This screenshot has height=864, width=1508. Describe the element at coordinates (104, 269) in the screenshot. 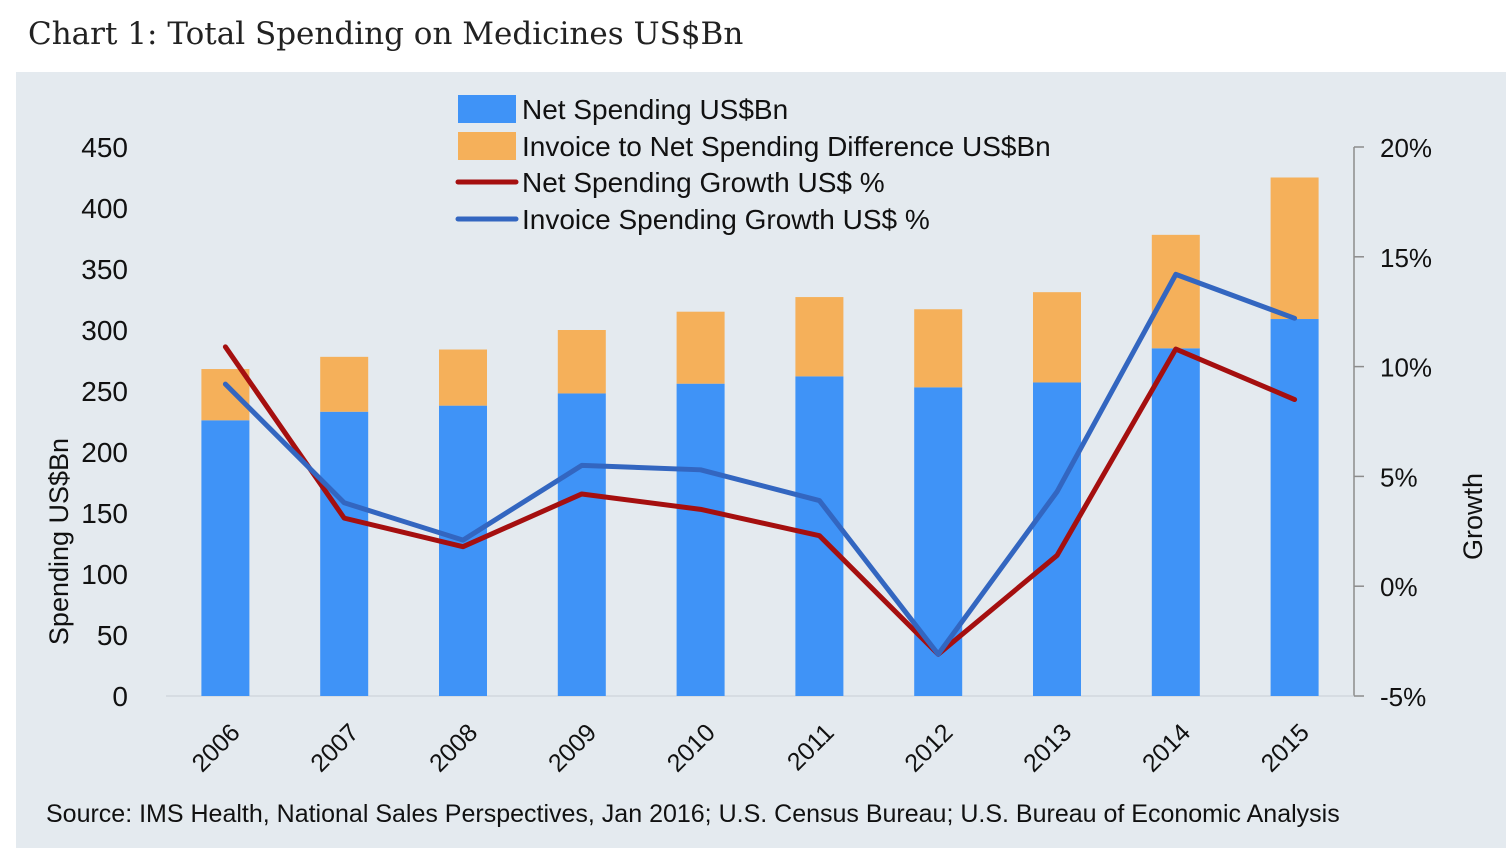

I see `y-axis-tick-label: 350` at that location.